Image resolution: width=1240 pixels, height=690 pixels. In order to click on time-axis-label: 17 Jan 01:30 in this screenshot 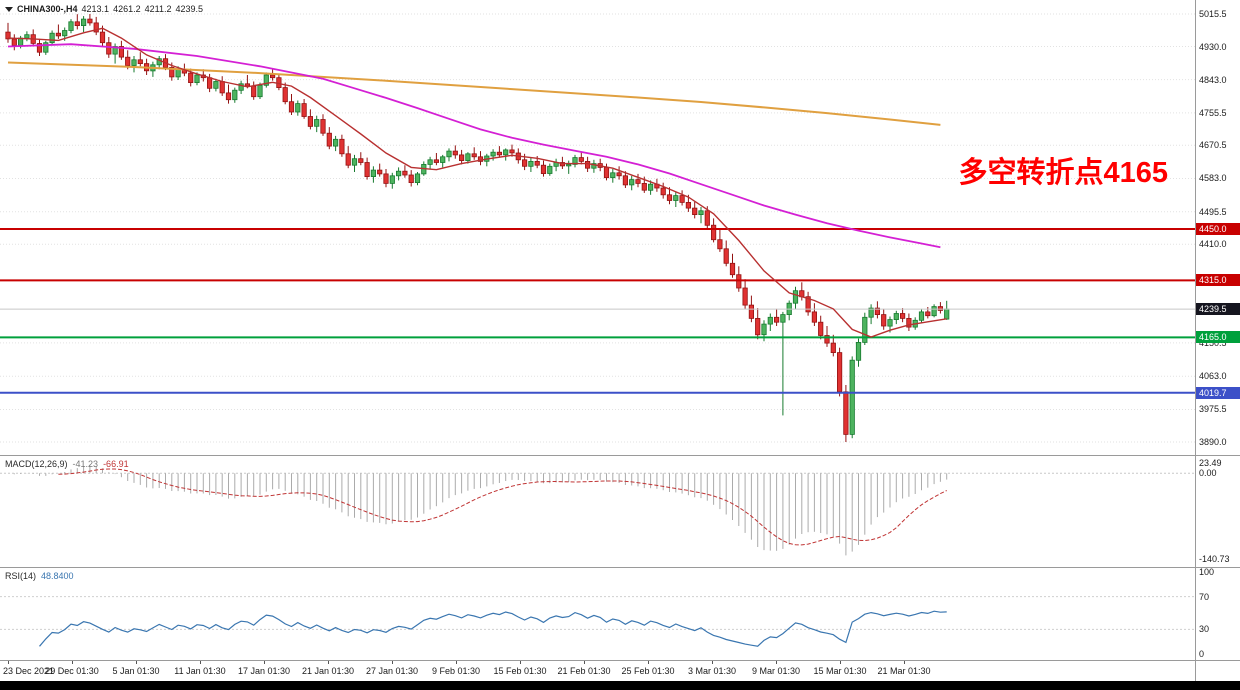, I will do `click(264, 671)`.